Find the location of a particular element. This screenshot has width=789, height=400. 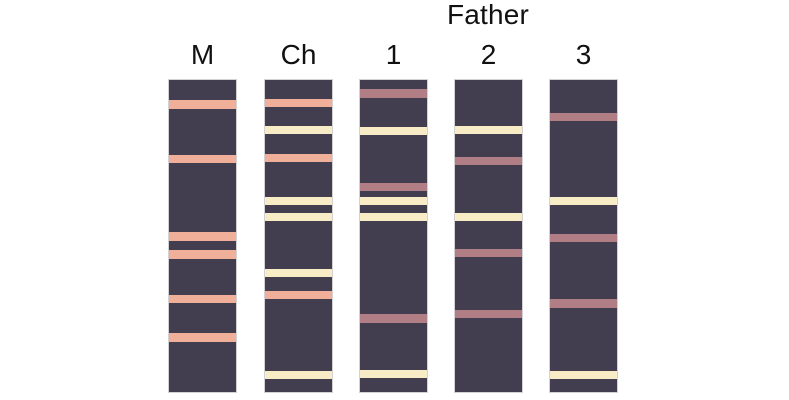

gel-band-1-1-mauve is located at coordinates (393, 93).